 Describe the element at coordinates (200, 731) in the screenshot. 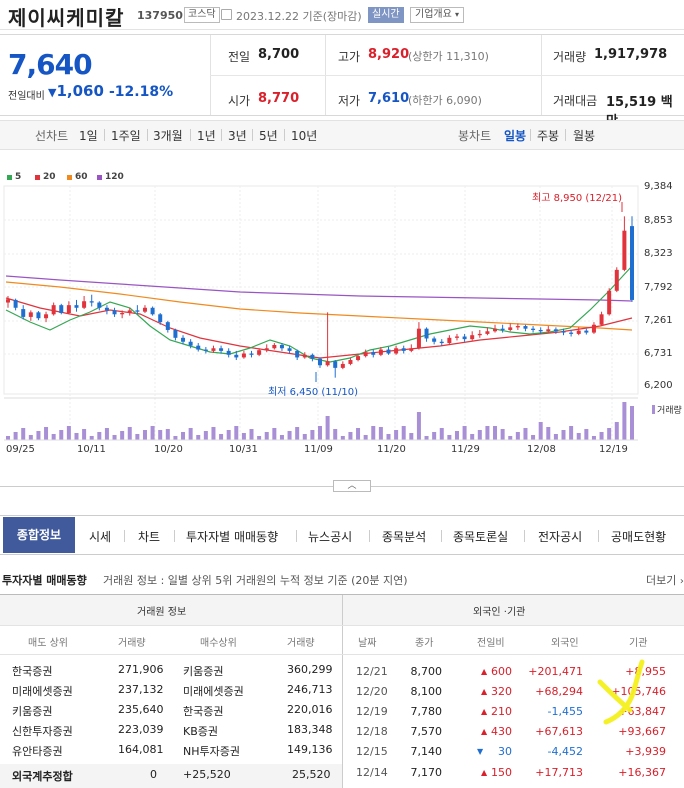

I see `broker-name: KB증권` at that location.